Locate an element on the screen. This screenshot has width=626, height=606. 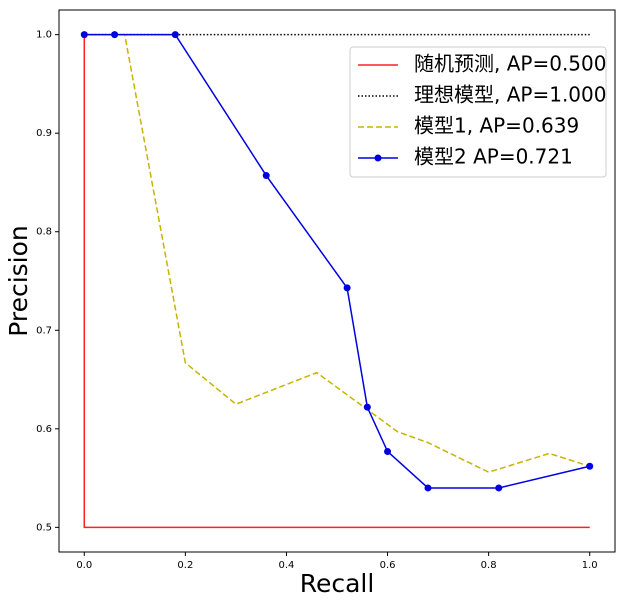
legend-label: 模型2 AP=0.721 is located at coordinates (493, 157).